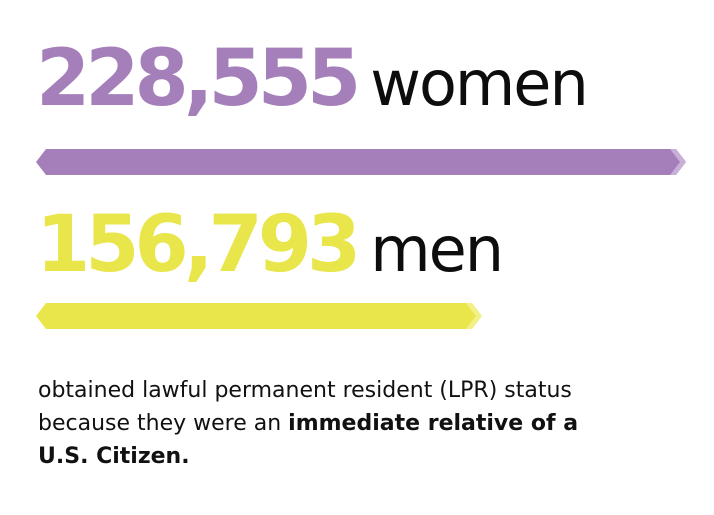 The height and width of the screenshot is (515, 714). I want to click on women-bar-end-cap, so click(678, 162).